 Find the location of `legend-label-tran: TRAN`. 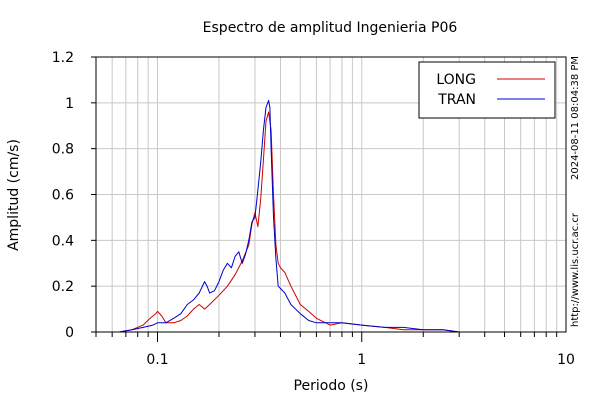

legend-label-tran: TRAN is located at coordinates (456, 100).